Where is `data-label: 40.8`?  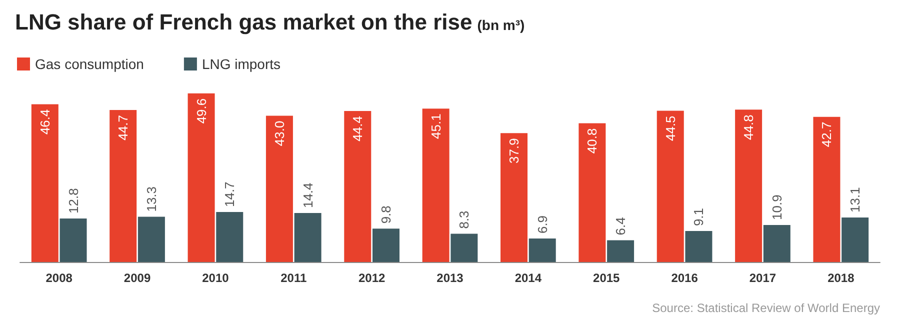 data-label: 40.8 is located at coordinates (592, 141).